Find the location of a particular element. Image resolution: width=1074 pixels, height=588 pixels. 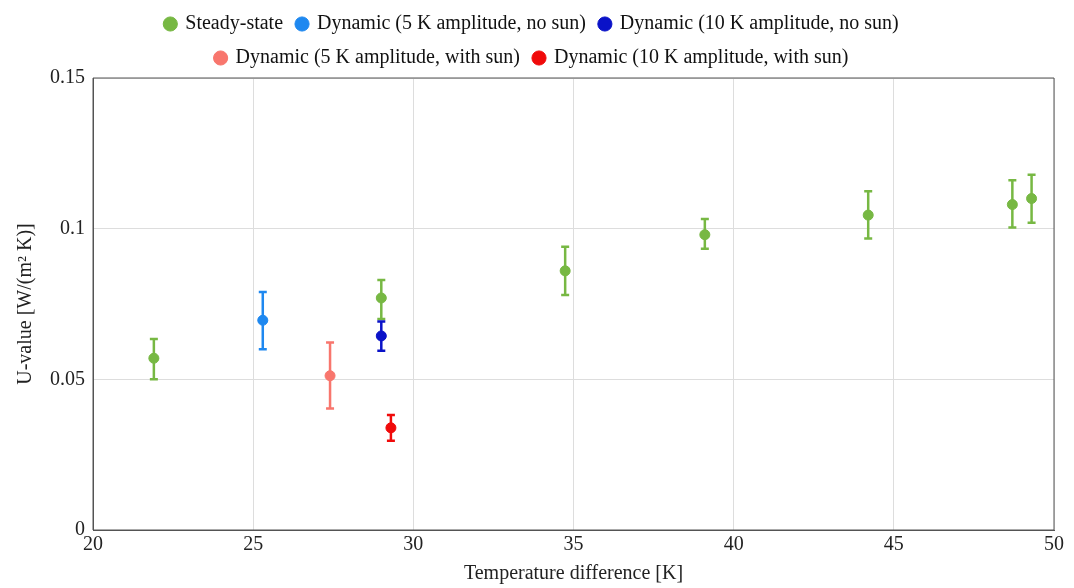

x-tick-label: 20 is located at coordinates (93, 543).